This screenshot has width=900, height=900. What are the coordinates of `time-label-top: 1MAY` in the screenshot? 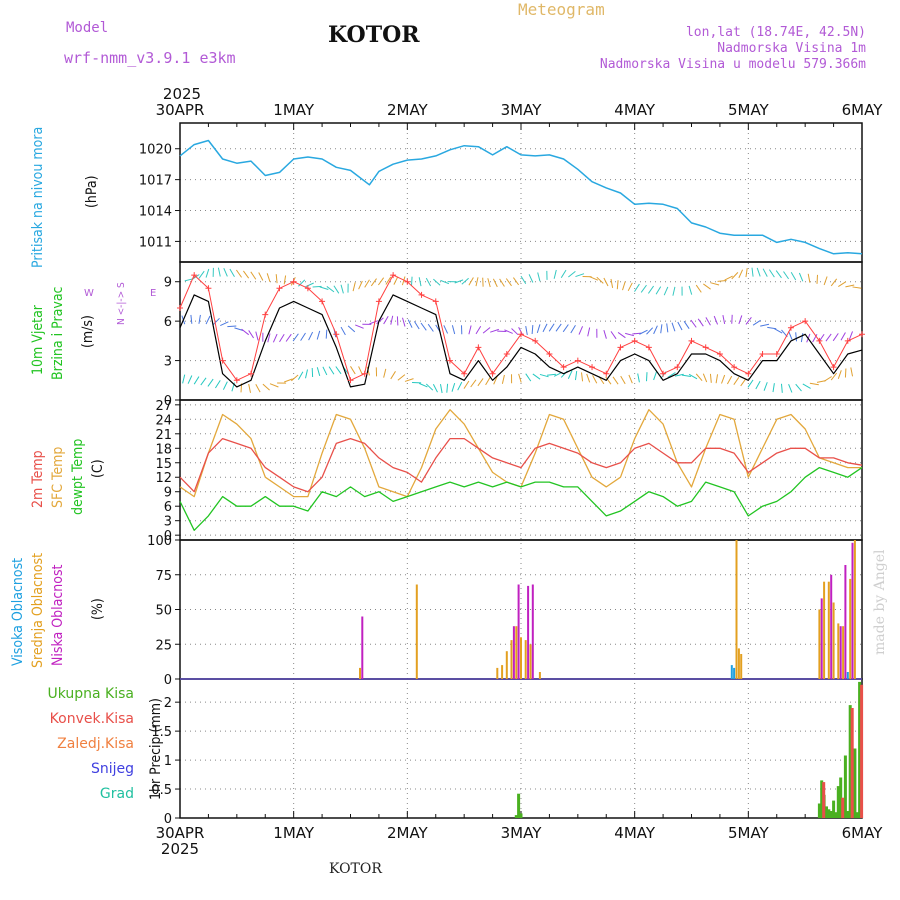 It's located at (294, 110).